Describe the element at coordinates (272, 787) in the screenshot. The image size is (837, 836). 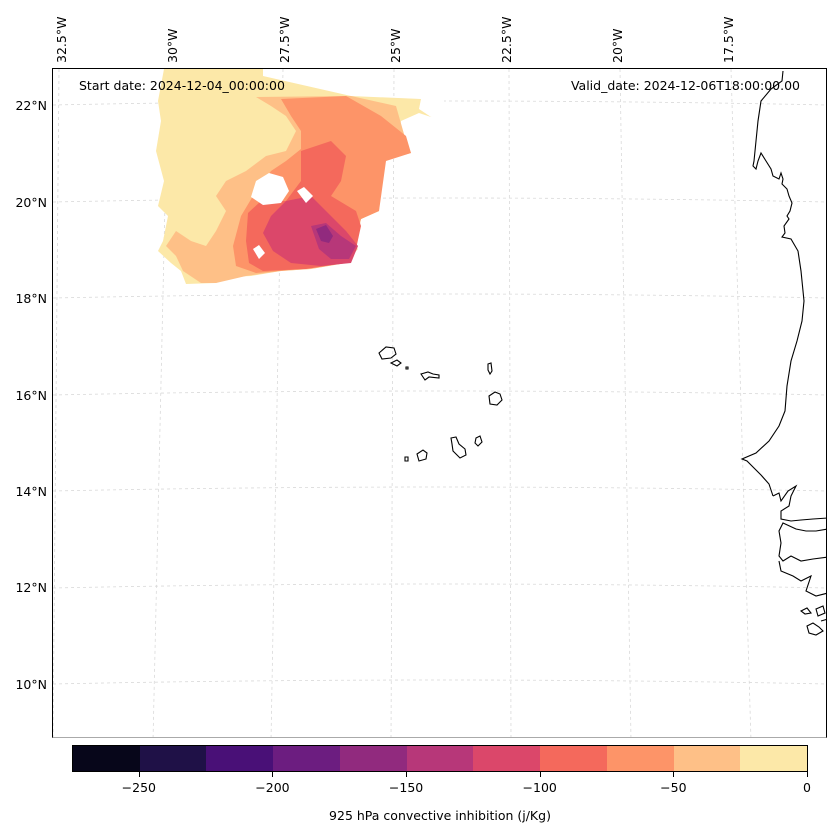
I see `colorbar-tick-label: −200` at that location.